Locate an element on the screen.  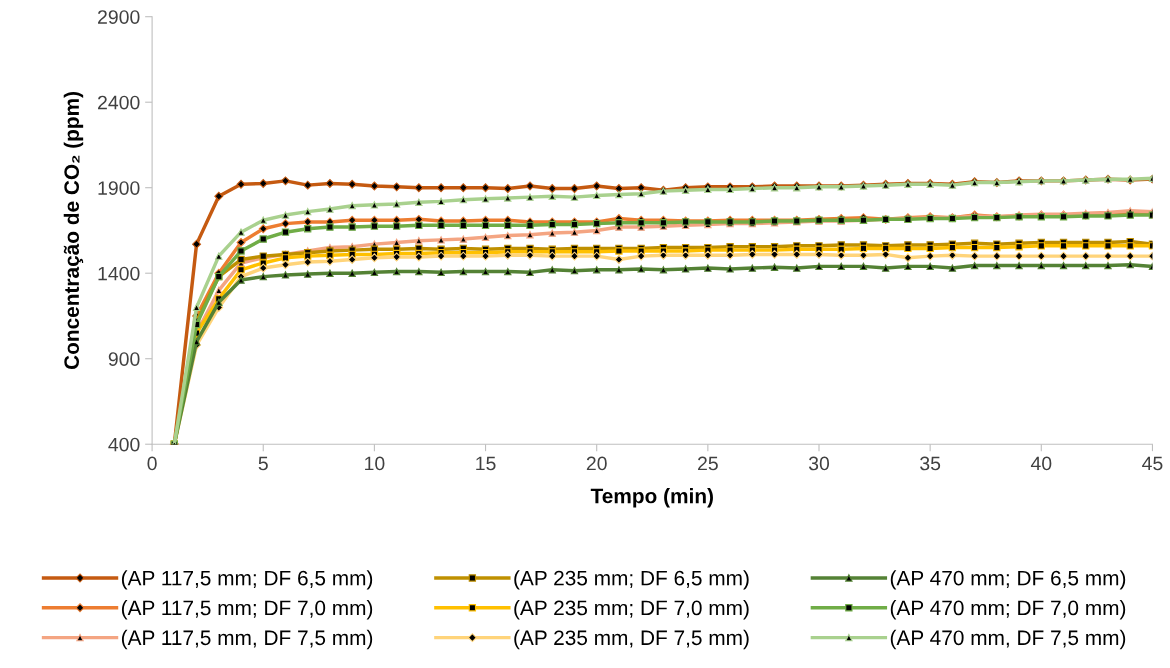
x-tick-label: 35 is located at coordinates (930, 463).